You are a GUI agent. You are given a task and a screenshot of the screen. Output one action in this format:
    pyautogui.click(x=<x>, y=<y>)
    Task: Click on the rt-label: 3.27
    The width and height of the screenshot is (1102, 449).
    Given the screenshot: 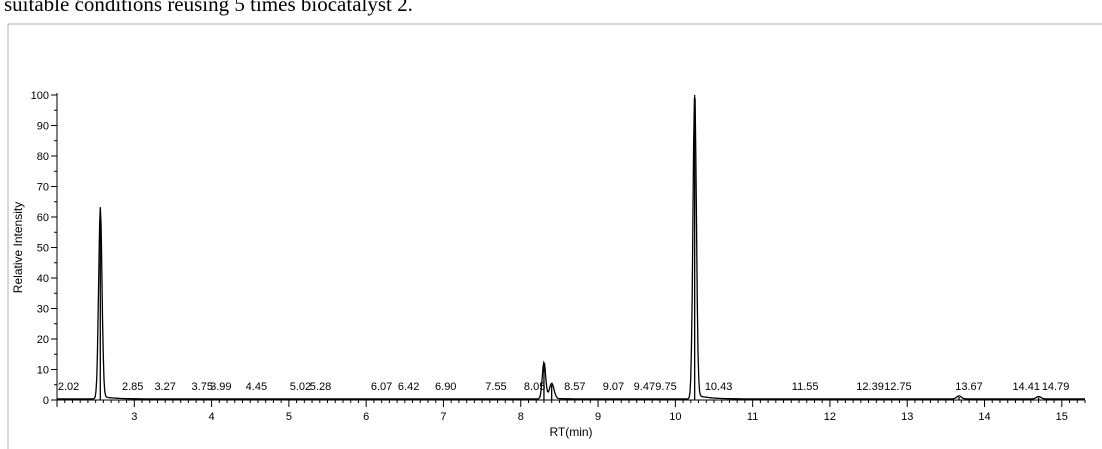 What is the action you would take?
    pyautogui.click(x=164, y=387)
    